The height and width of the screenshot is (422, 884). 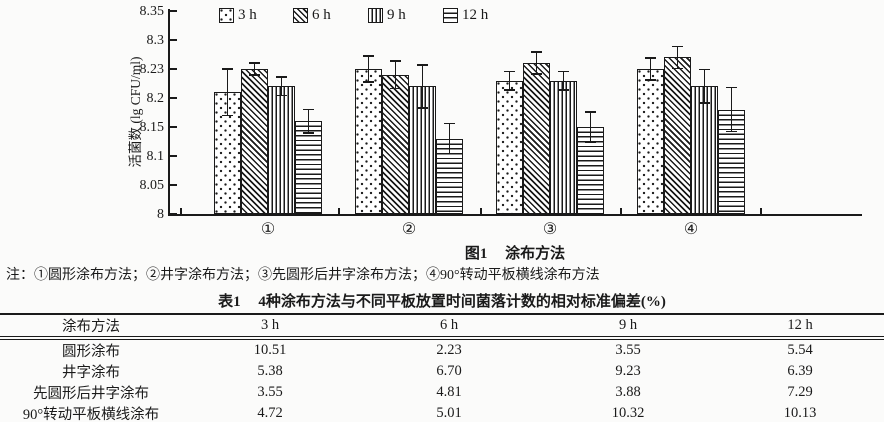 What do you see at coordinates (535, 254) in the screenshot?
I see `figure-caption-text: 涂布方法` at bounding box center [535, 254].